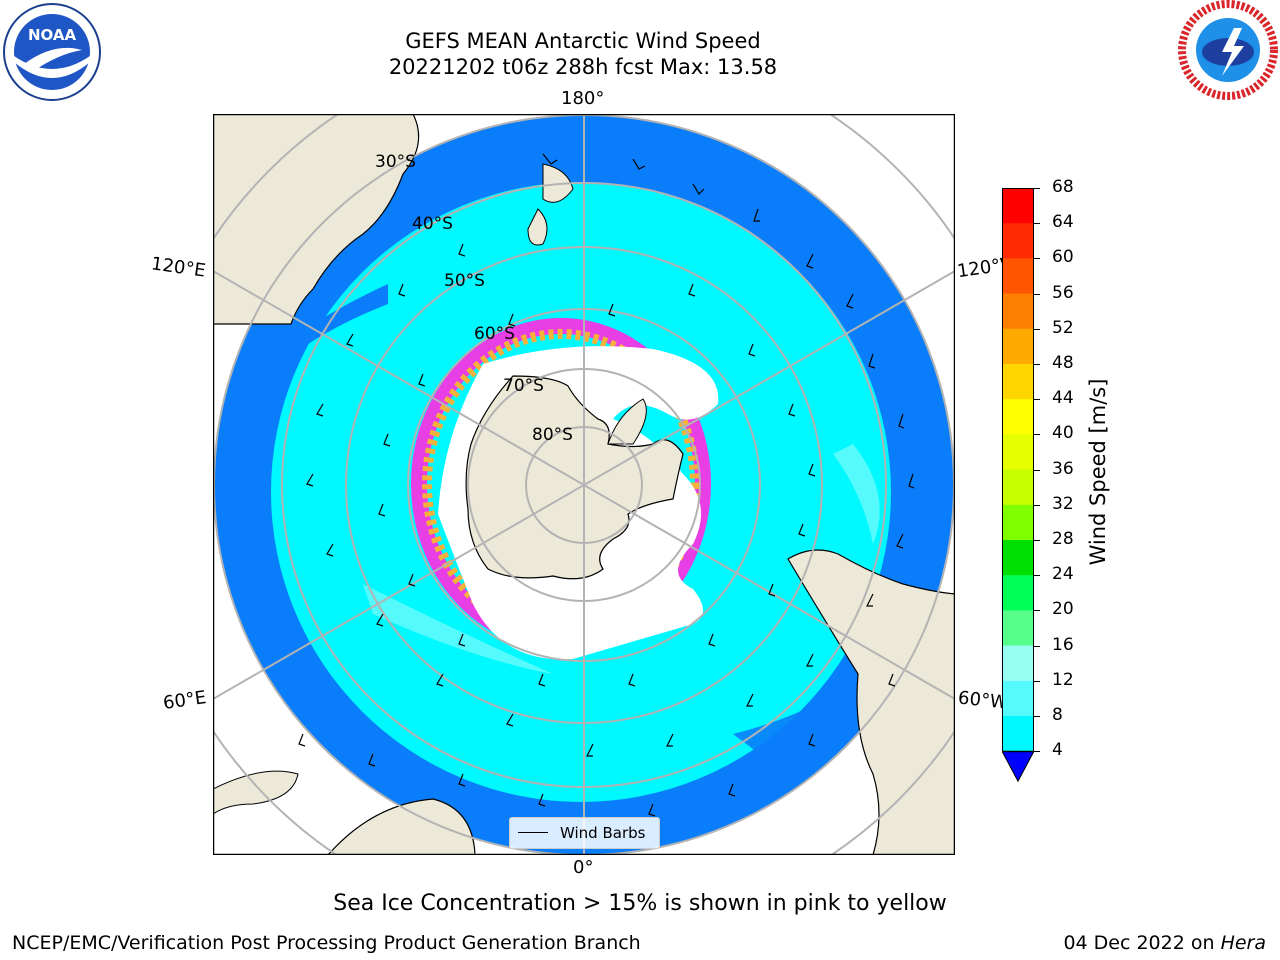 The height and width of the screenshot is (960, 1280). Describe the element at coordinates (1063, 363) in the screenshot. I see `colorbar-tick-label: 48` at that location.